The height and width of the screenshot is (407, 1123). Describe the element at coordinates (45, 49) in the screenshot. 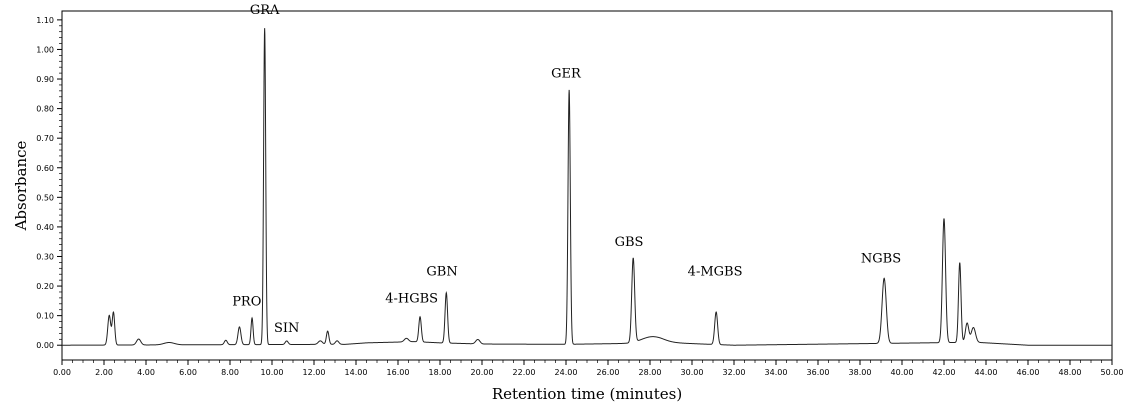

I see `y-tick-label: 1.00` at that location.